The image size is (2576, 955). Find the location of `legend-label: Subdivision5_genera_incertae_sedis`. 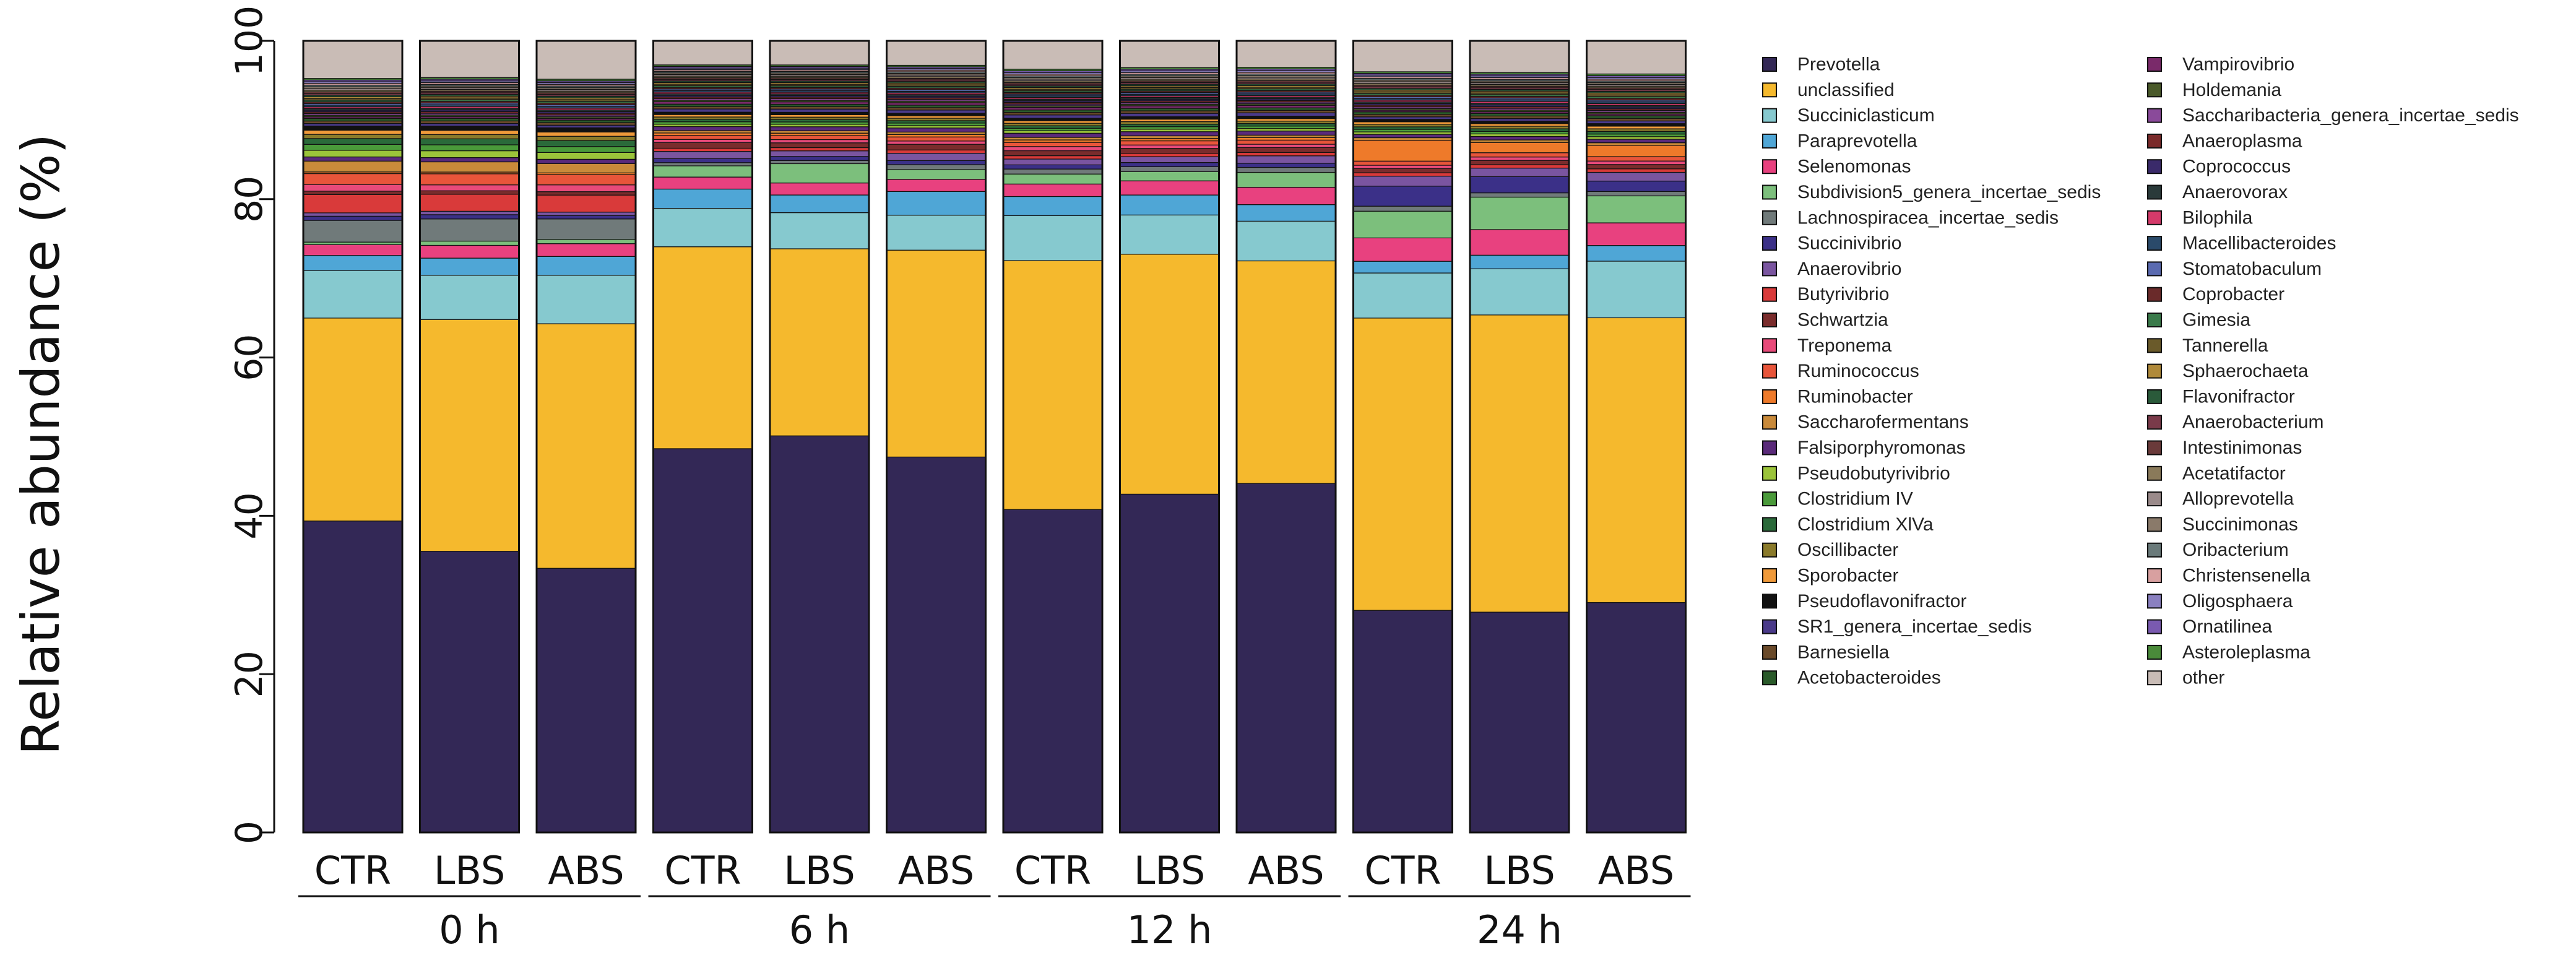

legend-label: Subdivision5_genera_incertae_sedis is located at coordinates (1949, 192).